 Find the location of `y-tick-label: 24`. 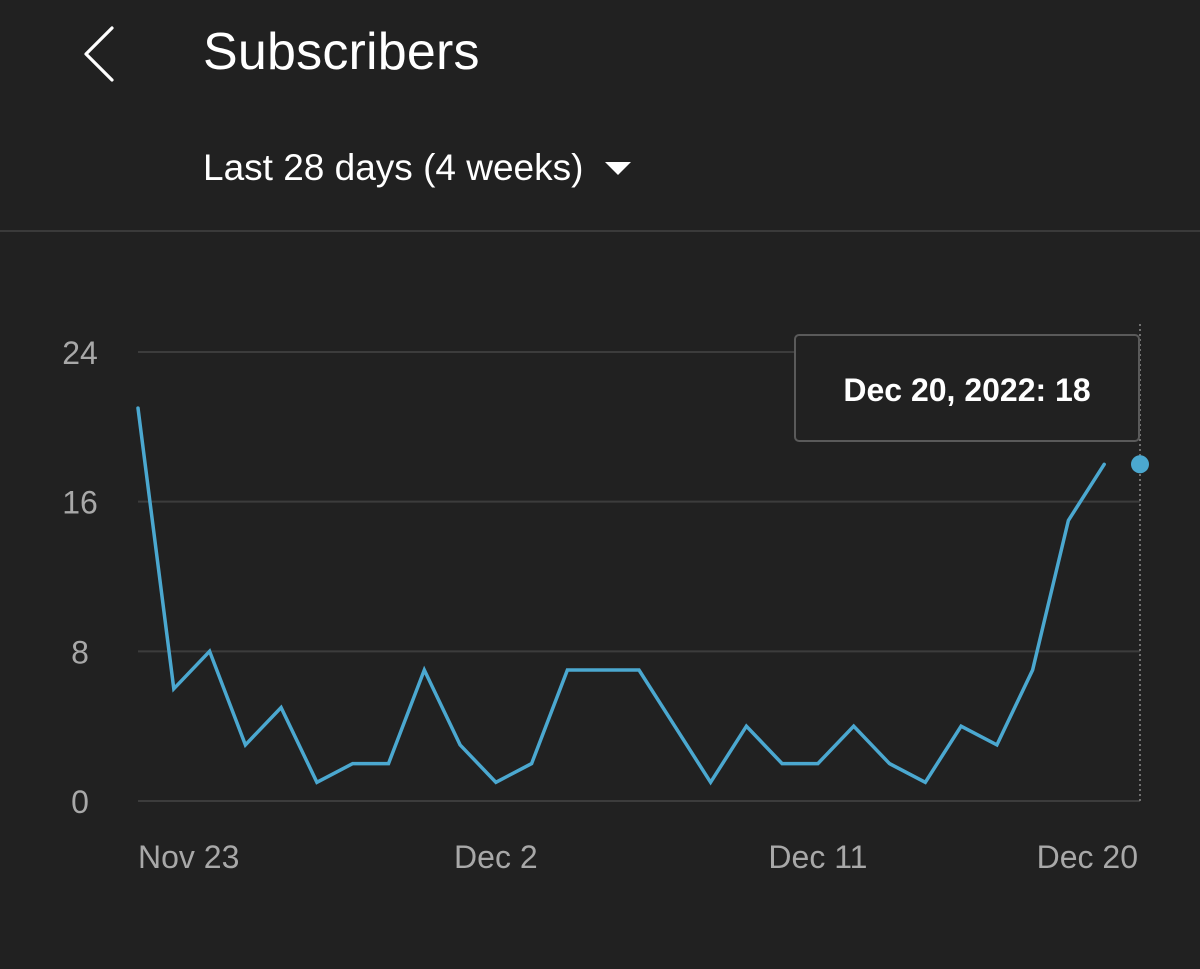

y-tick-label: 24 is located at coordinates (80, 353).